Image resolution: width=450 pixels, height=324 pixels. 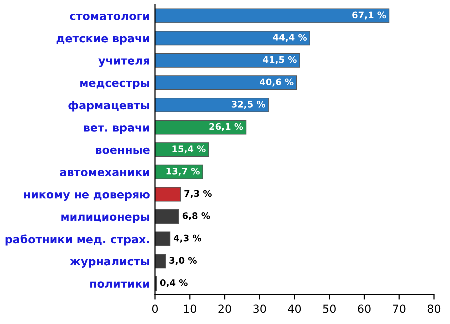 What do you see at coordinates (260, 309) in the screenshot?
I see `x-tick-label: 30` at bounding box center [260, 309].